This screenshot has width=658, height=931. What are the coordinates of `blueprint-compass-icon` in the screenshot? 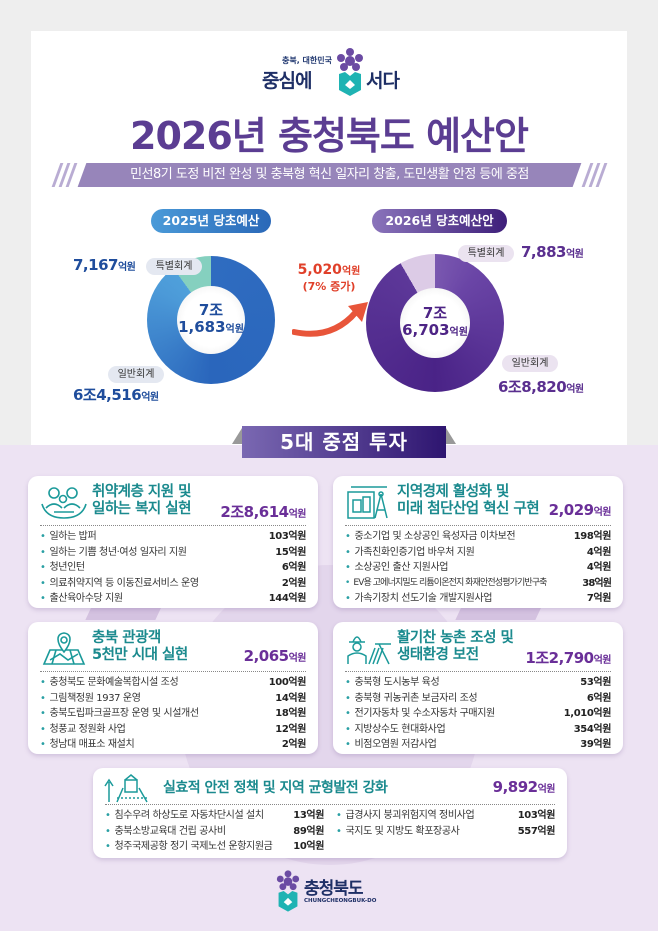 It's located at (367, 502).